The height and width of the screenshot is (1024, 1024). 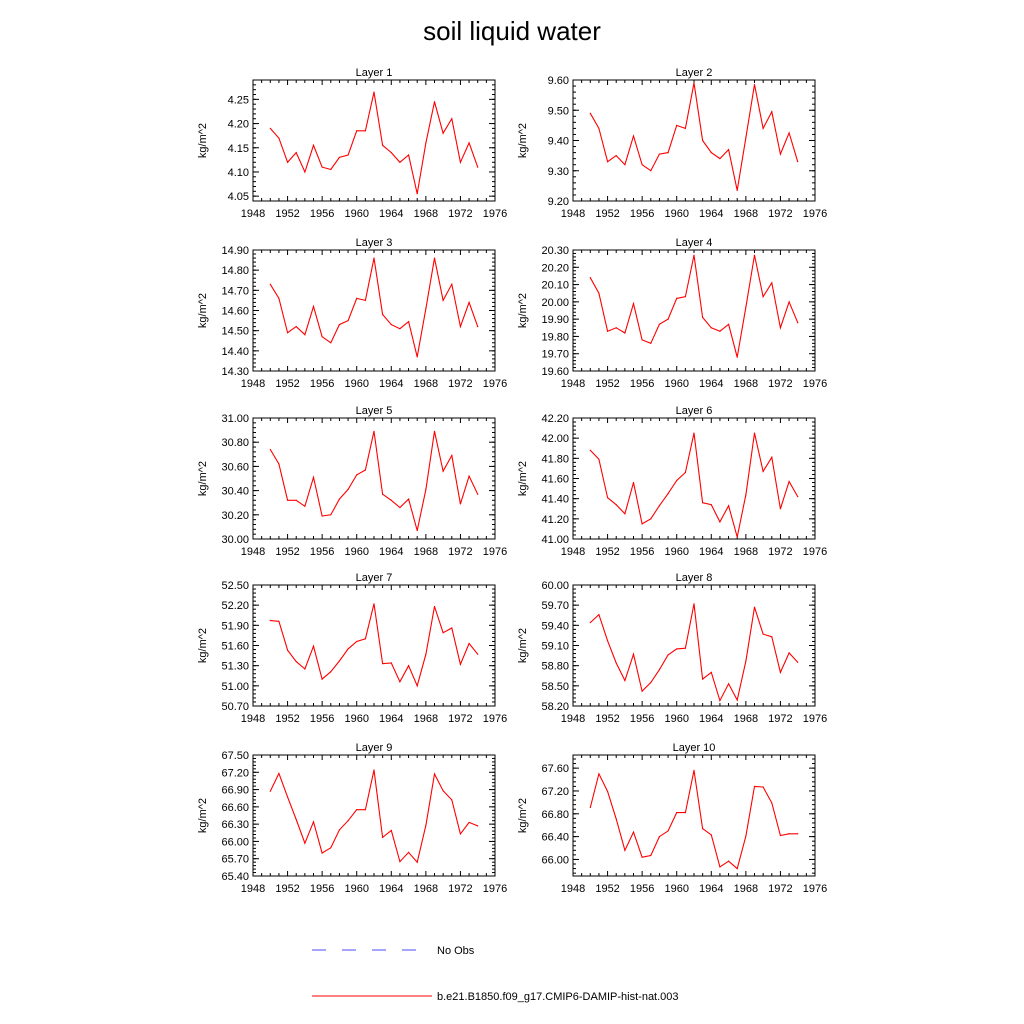 What do you see at coordinates (235, 687) in the screenshot?
I see `y-tick-label: 51.00` at bounding box center [235, 687].